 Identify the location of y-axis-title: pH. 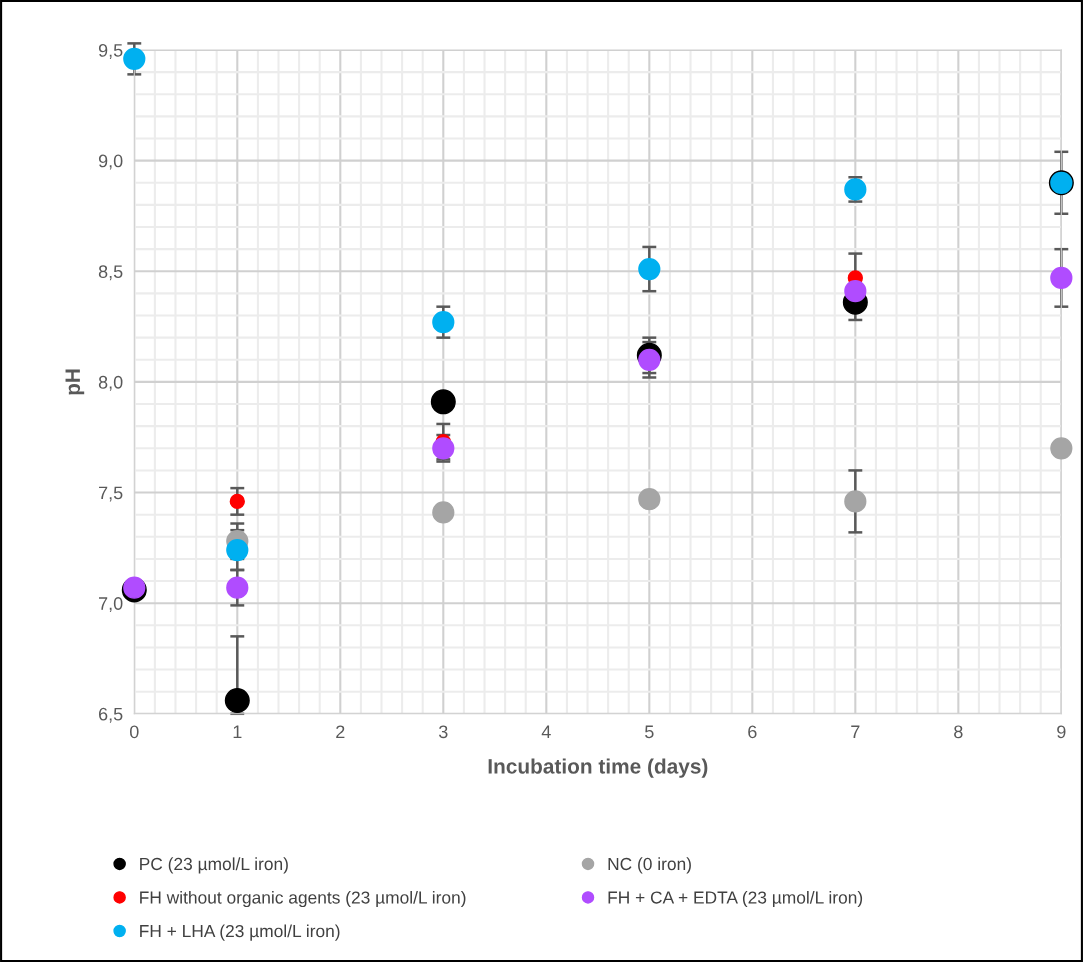
(75, 382).